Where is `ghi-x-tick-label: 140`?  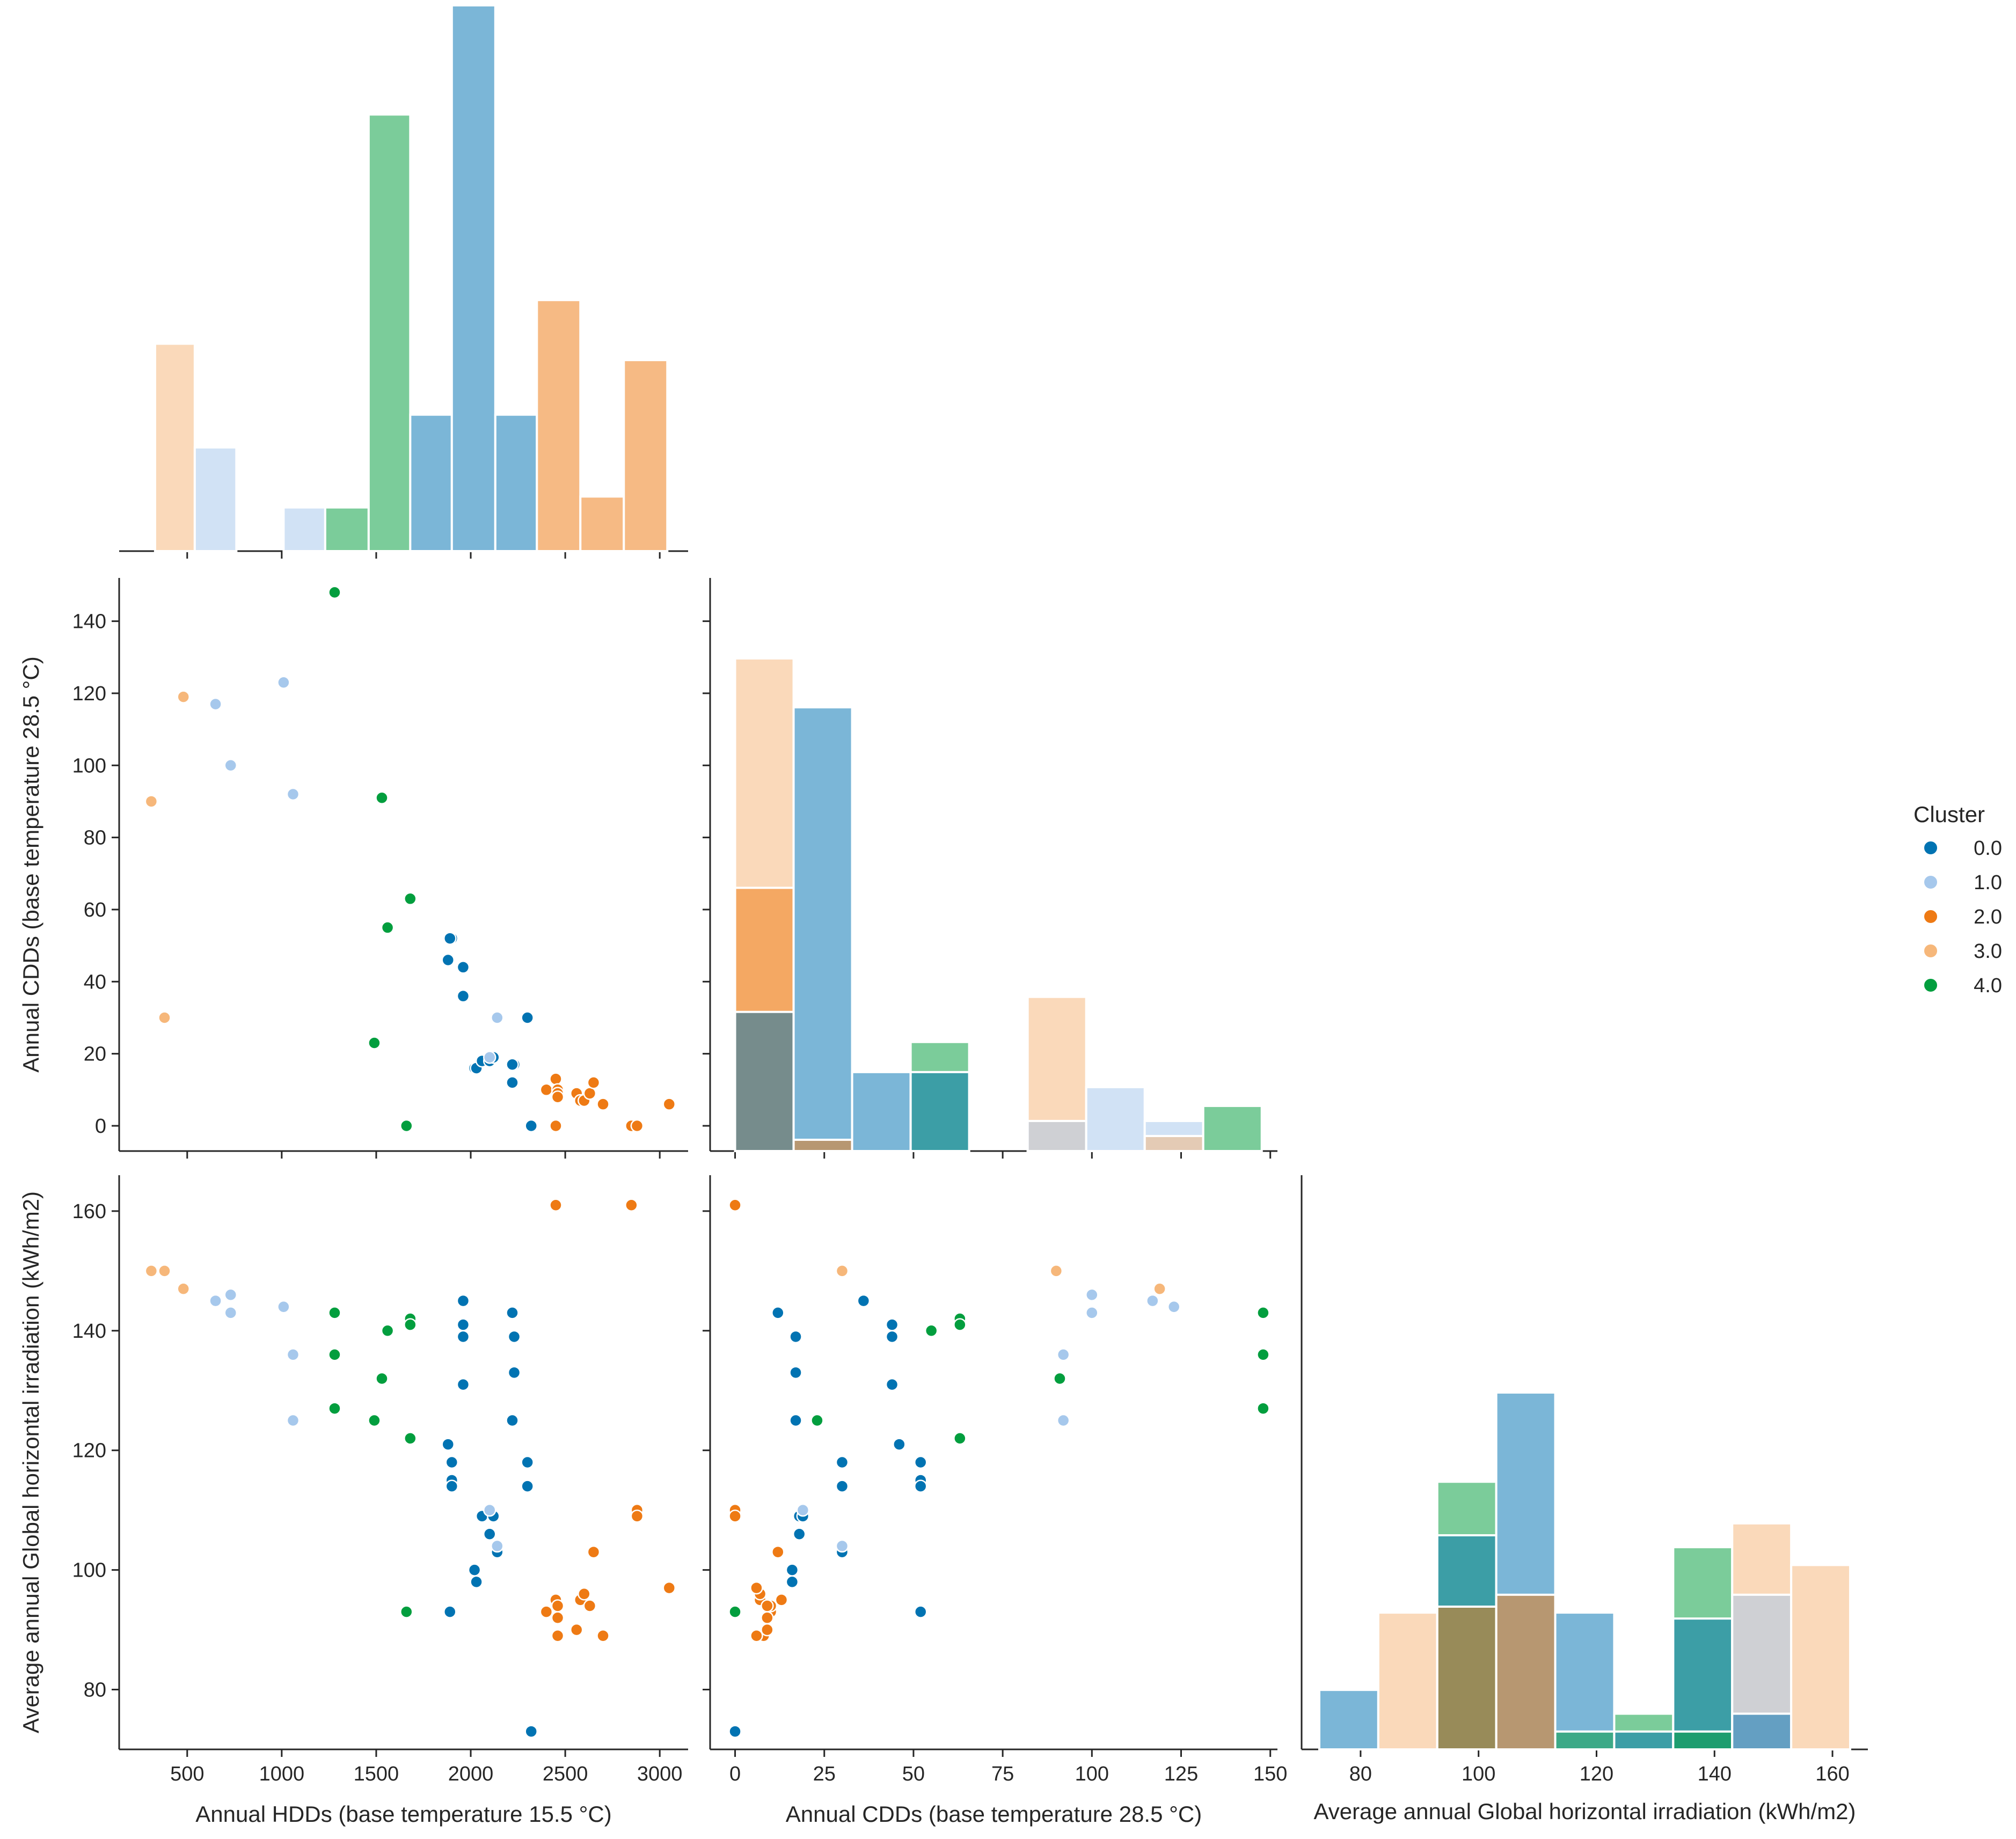 ghi-x-tick-label: 140 is located at coordinates (1715, 1774).